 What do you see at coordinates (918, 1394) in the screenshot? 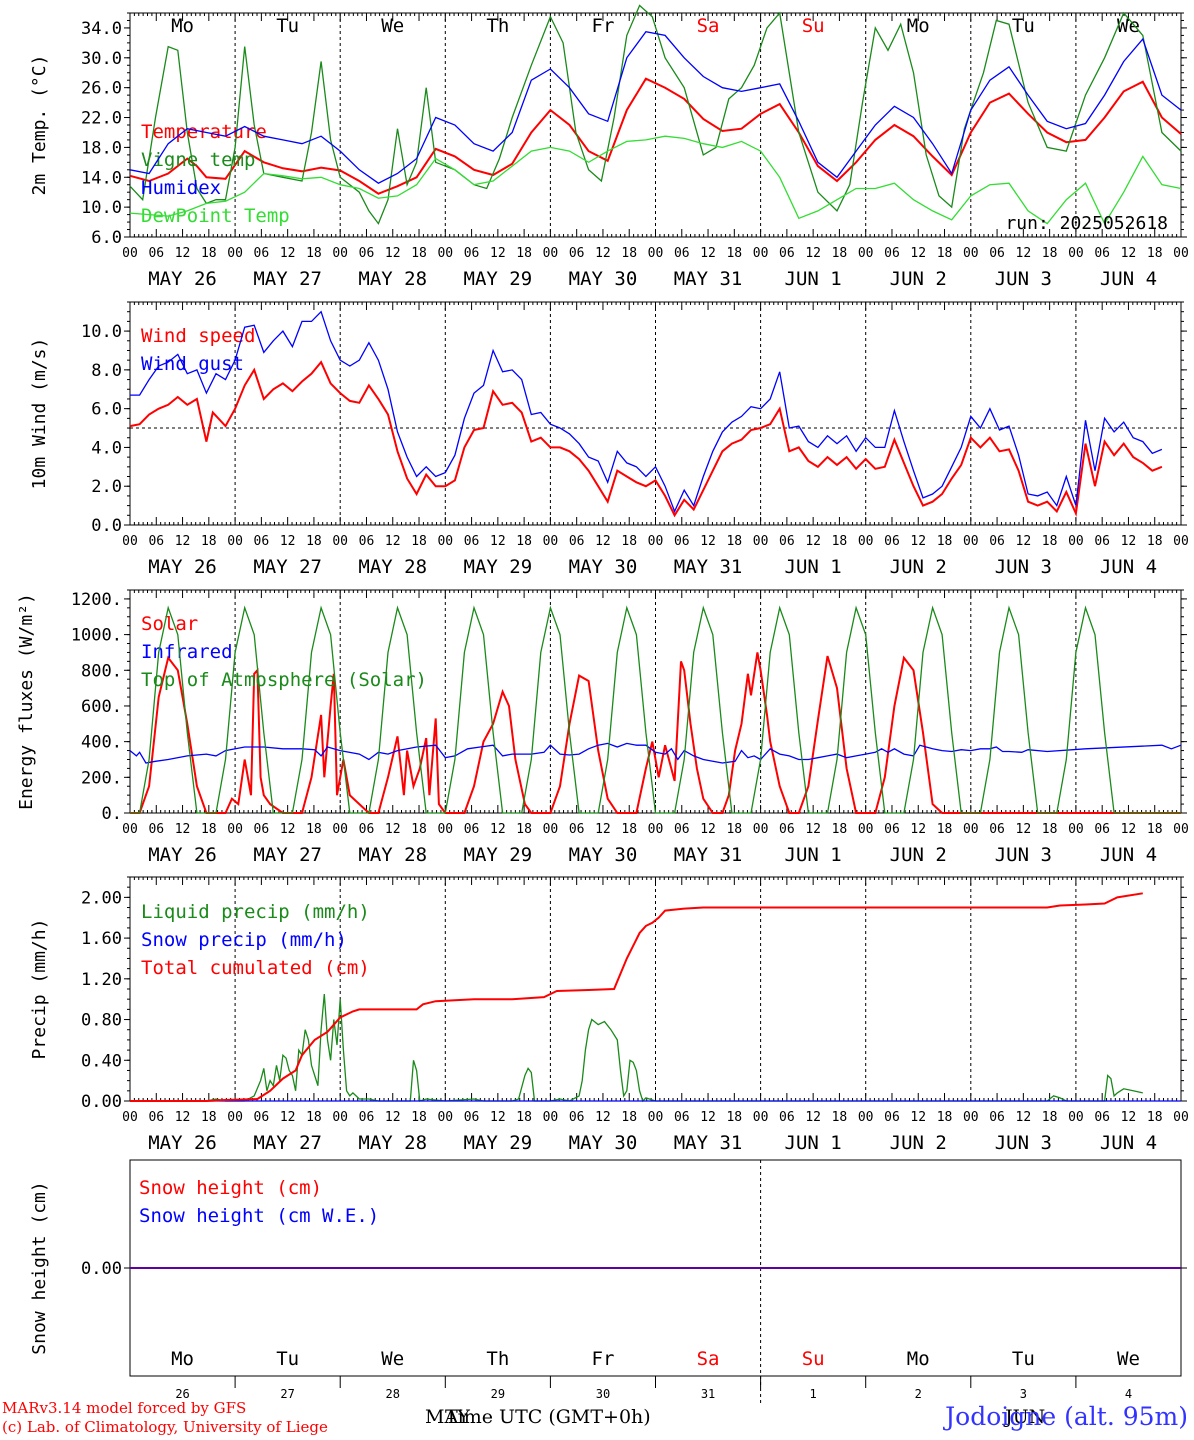
I see `day-number-label: 2` at bounding box center [918, 1394].